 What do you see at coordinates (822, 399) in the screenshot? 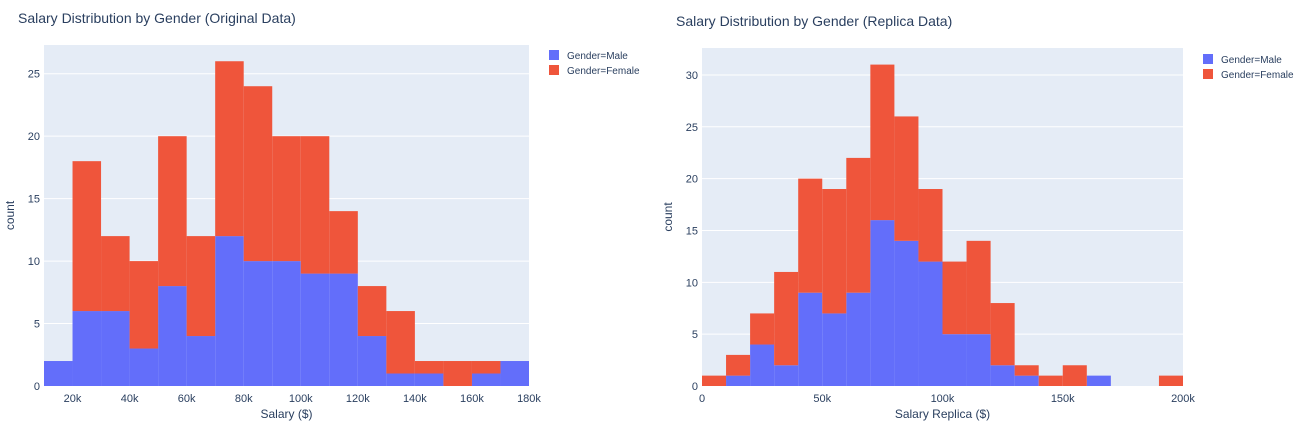
I see `x-tick-label: 50k` at bounding box center [822, 399].